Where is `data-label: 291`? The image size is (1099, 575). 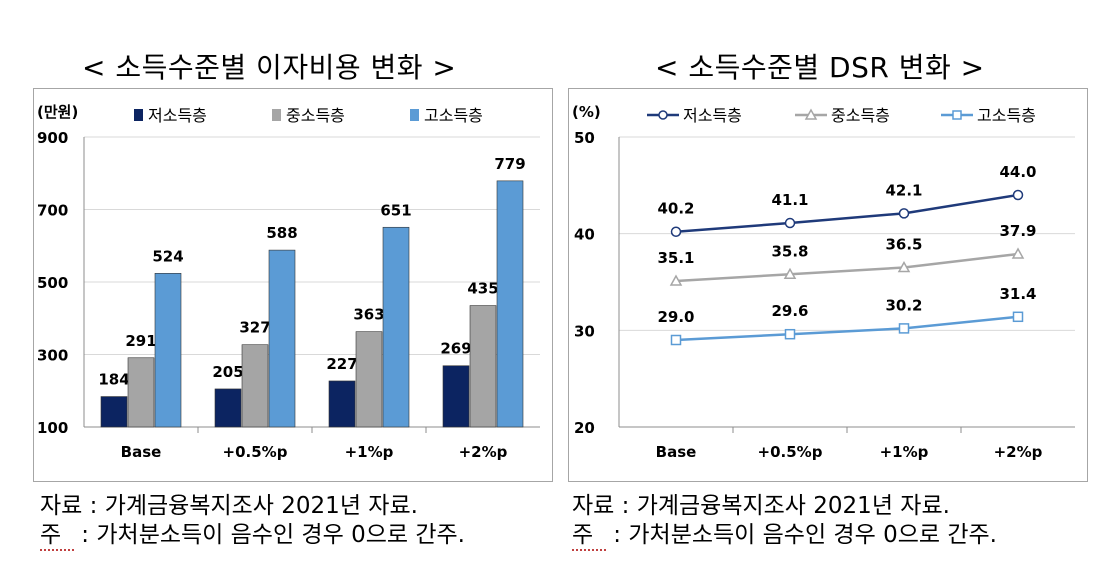 data-label: 291 is located at coordinates (140, 341).